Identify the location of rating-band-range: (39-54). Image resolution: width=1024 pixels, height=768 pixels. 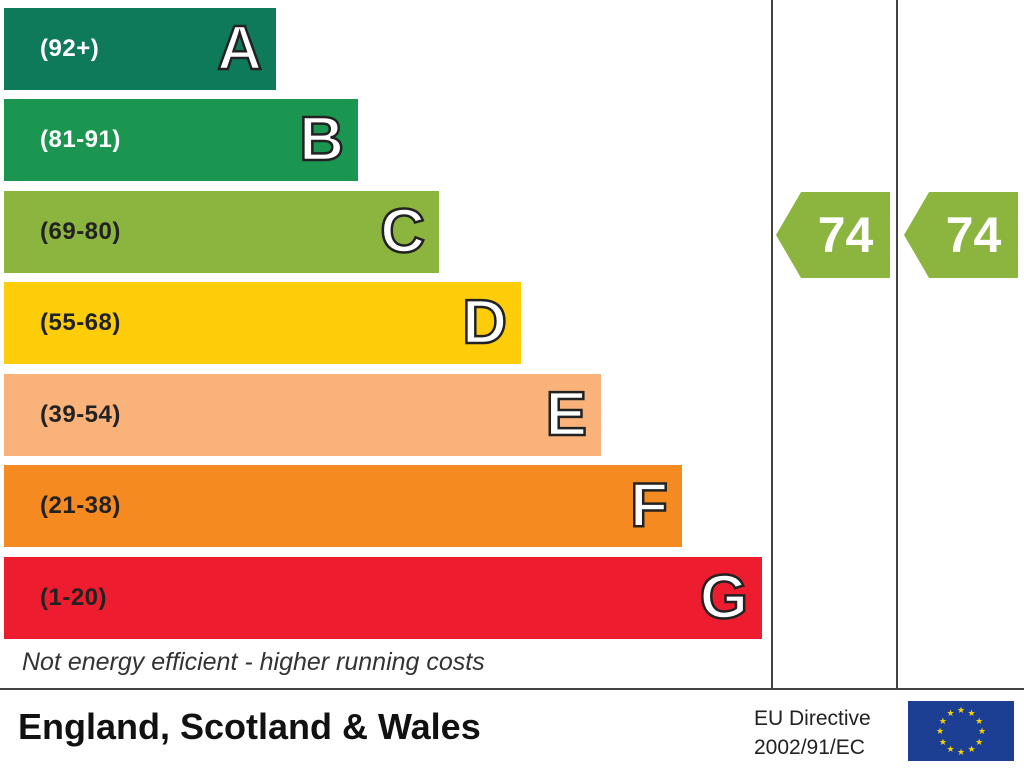
(80, 414).